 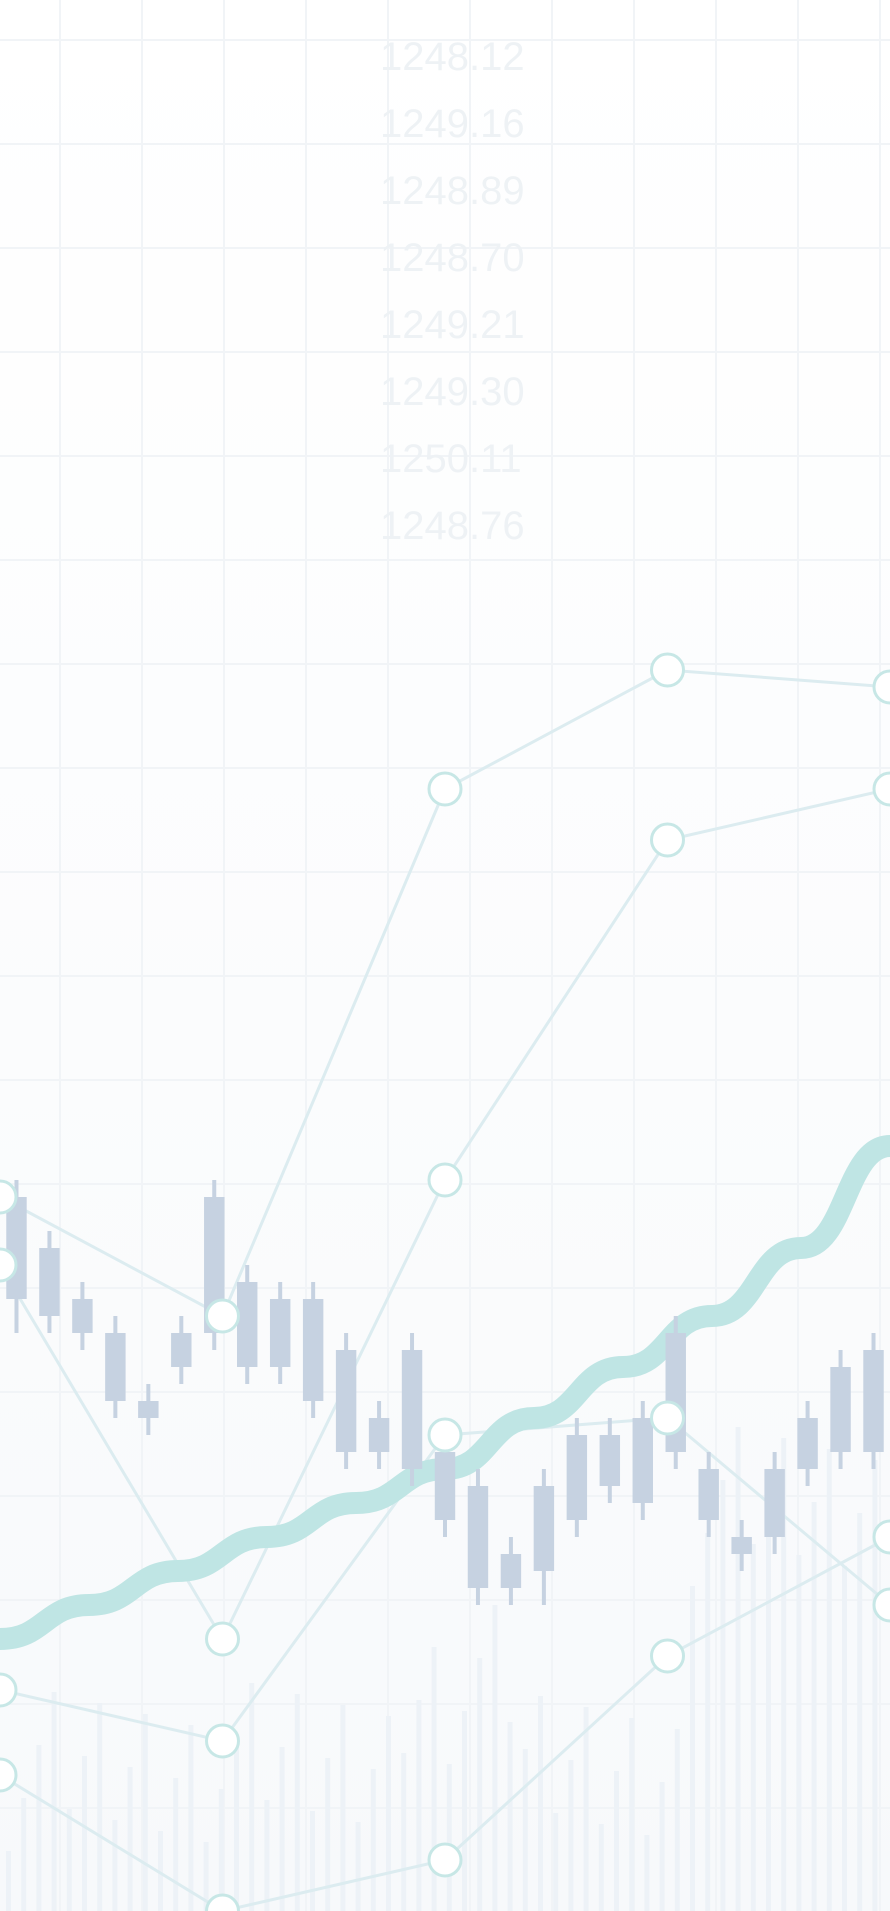 I want to click on faded-price-label: 1249.30, so click(x=452, y=392).